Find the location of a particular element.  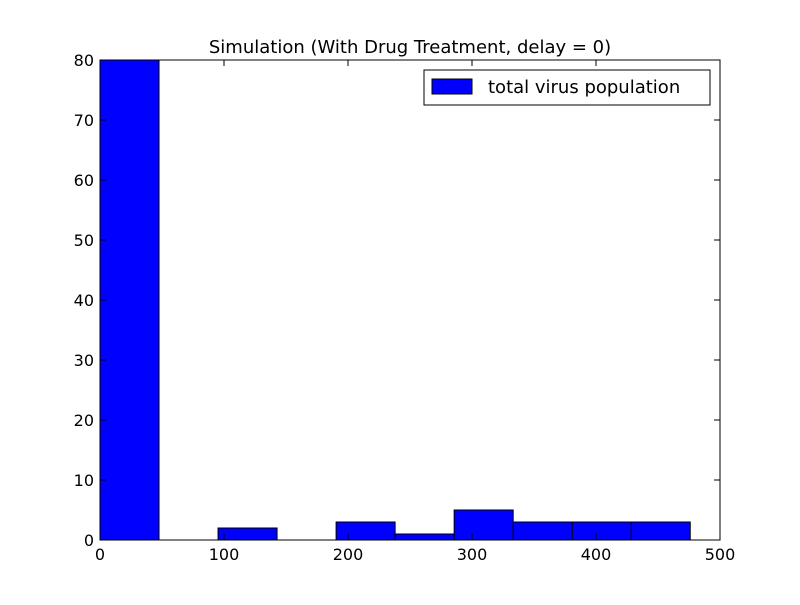

y-tick-label: 80 is located at coordinates (84, 60).